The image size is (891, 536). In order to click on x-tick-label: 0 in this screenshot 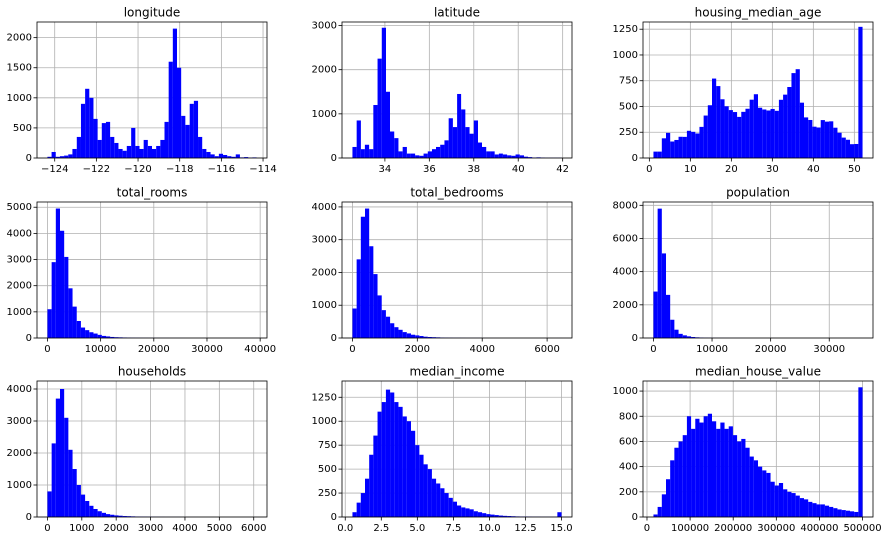, I will do `click(47, 528)`.